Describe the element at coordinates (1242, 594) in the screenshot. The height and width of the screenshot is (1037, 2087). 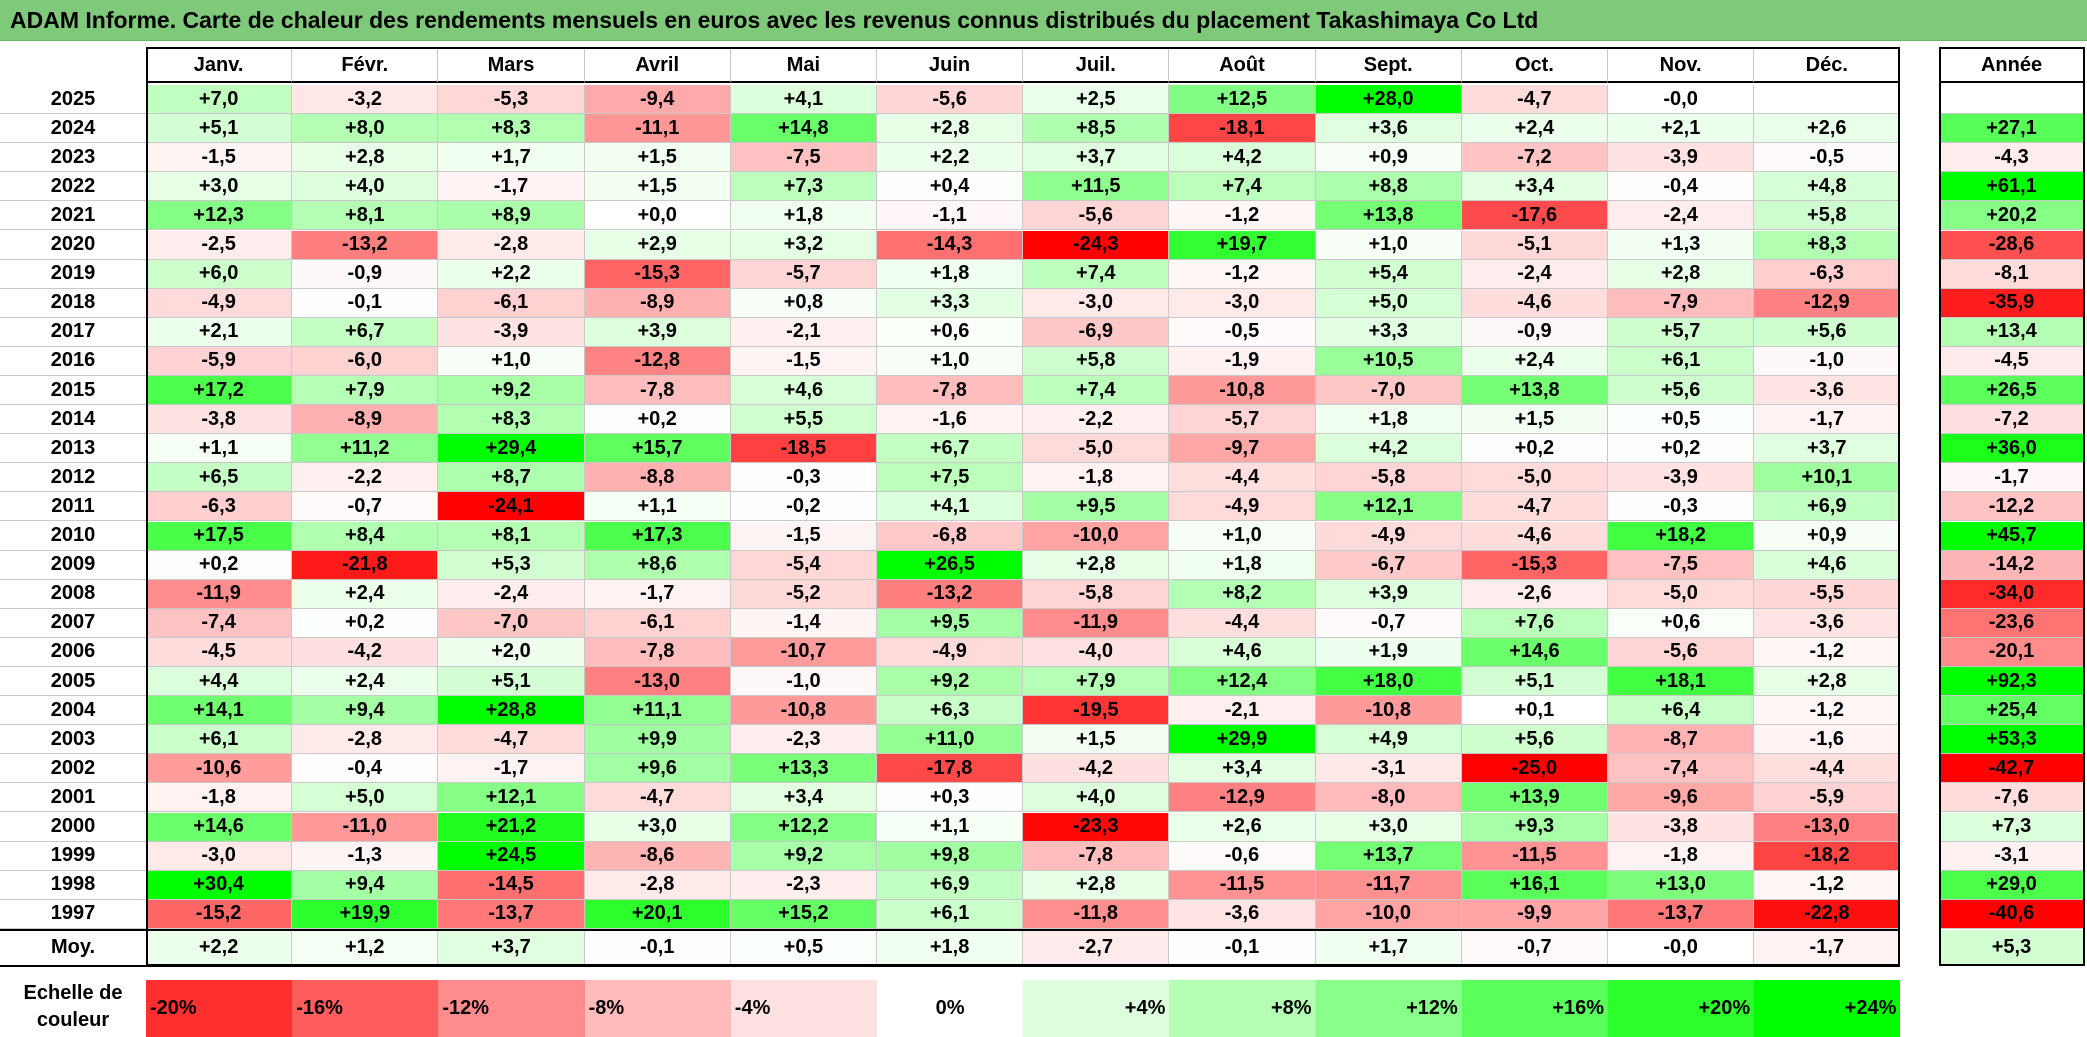
I see `heatmap-cell: +8,2` at that location.